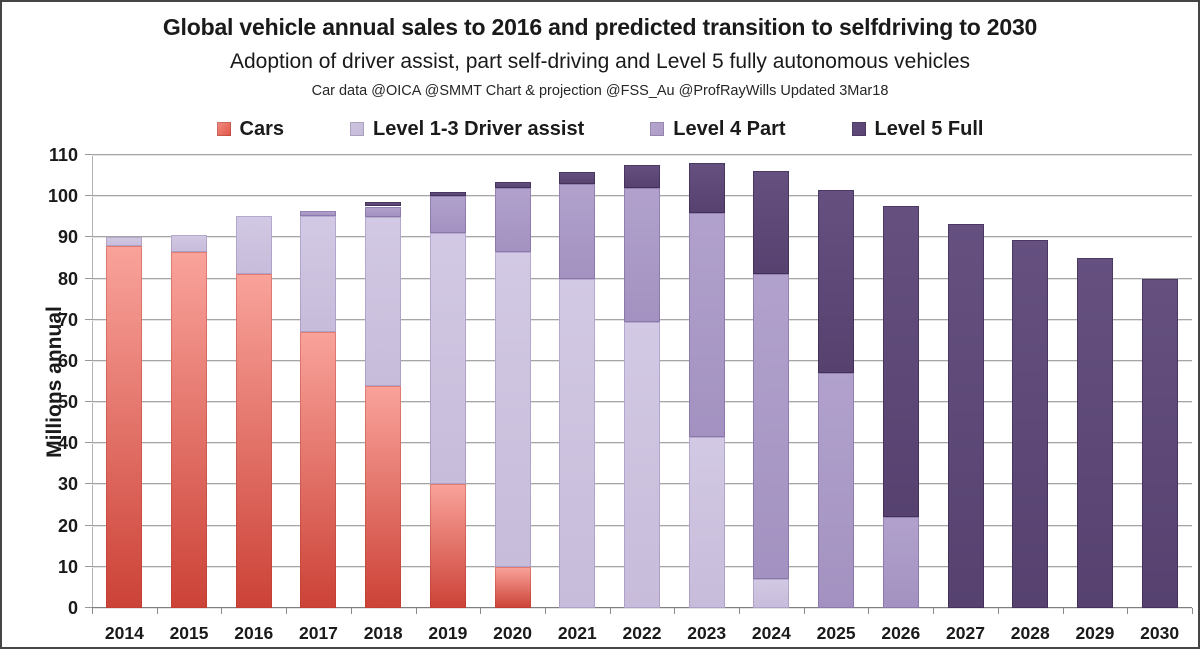 Image resolution: width=1200 pixels, height=649 pixels. What do you see at coordinates (67, 360) in the screenshot?
I see `y-tick-label: 60` at bounding box center [67, 360].